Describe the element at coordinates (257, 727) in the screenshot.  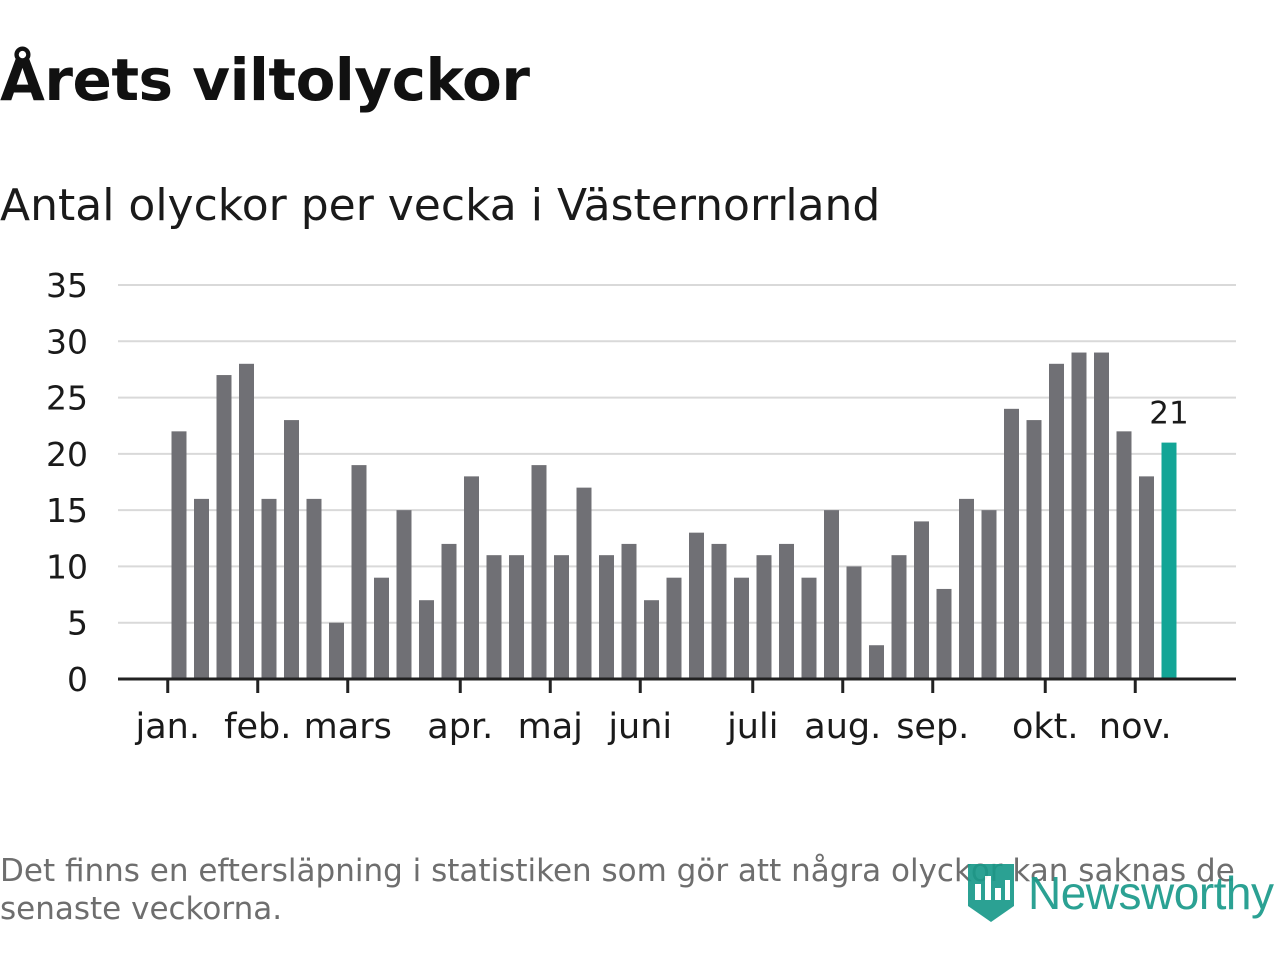
I see `x-tick-label: feb.` at that location.